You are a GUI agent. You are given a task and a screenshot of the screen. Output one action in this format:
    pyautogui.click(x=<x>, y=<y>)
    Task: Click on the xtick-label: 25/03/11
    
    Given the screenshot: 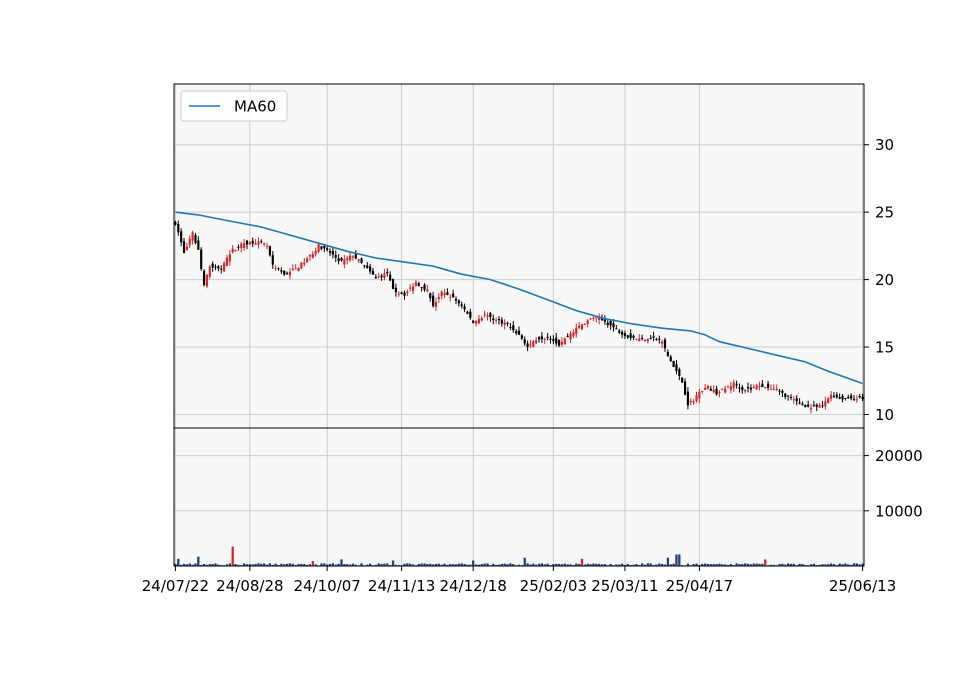 What is the action you would take?
    pyautogui.click(x=624, y=586)
    